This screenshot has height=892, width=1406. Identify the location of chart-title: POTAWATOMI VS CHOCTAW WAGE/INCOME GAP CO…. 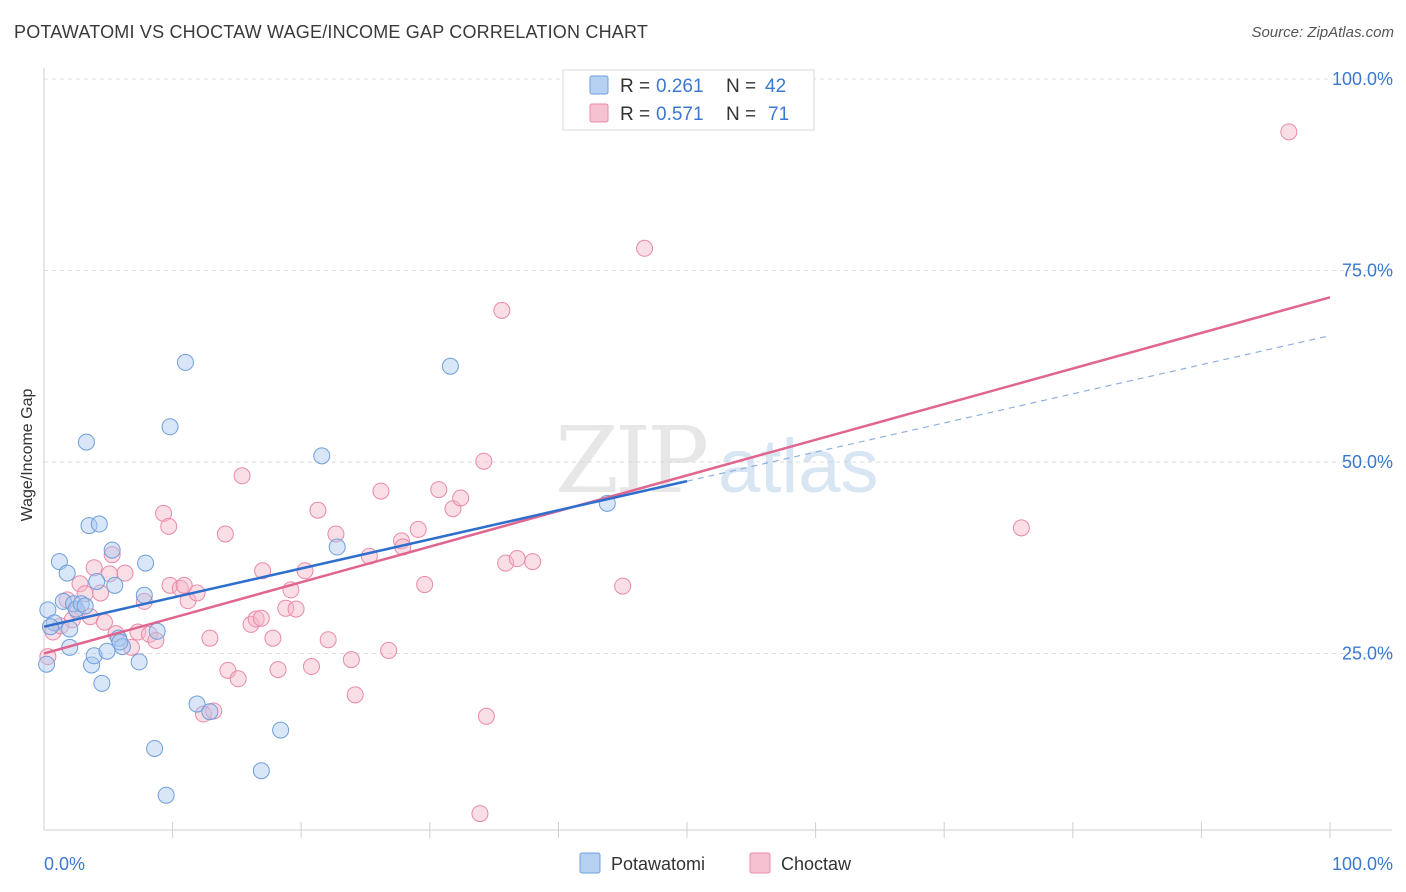
(331, 32).